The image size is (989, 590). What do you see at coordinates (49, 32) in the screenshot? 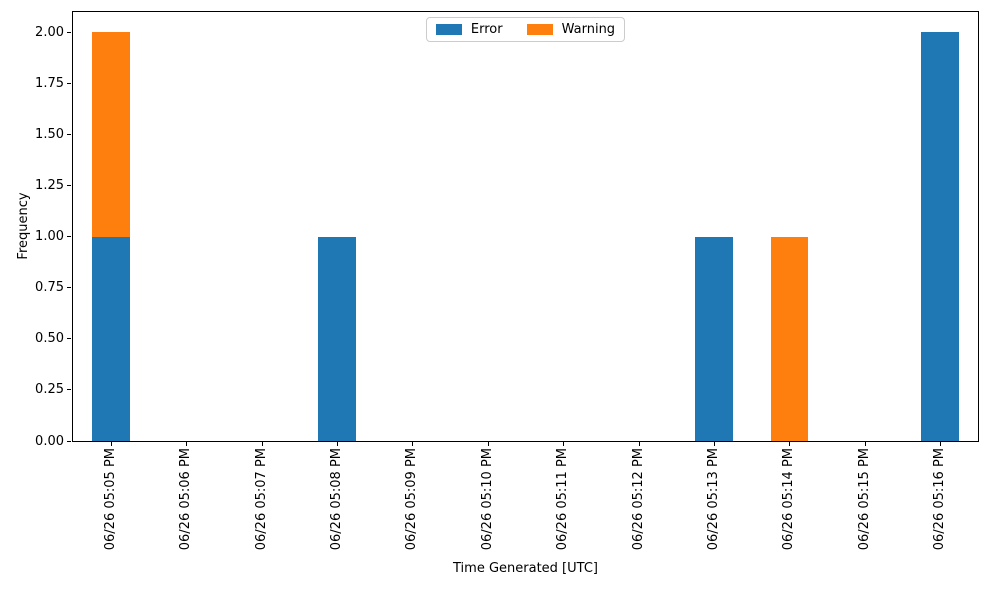
I see `y-tick-label: 2.00` at bounding box center [49, 32].